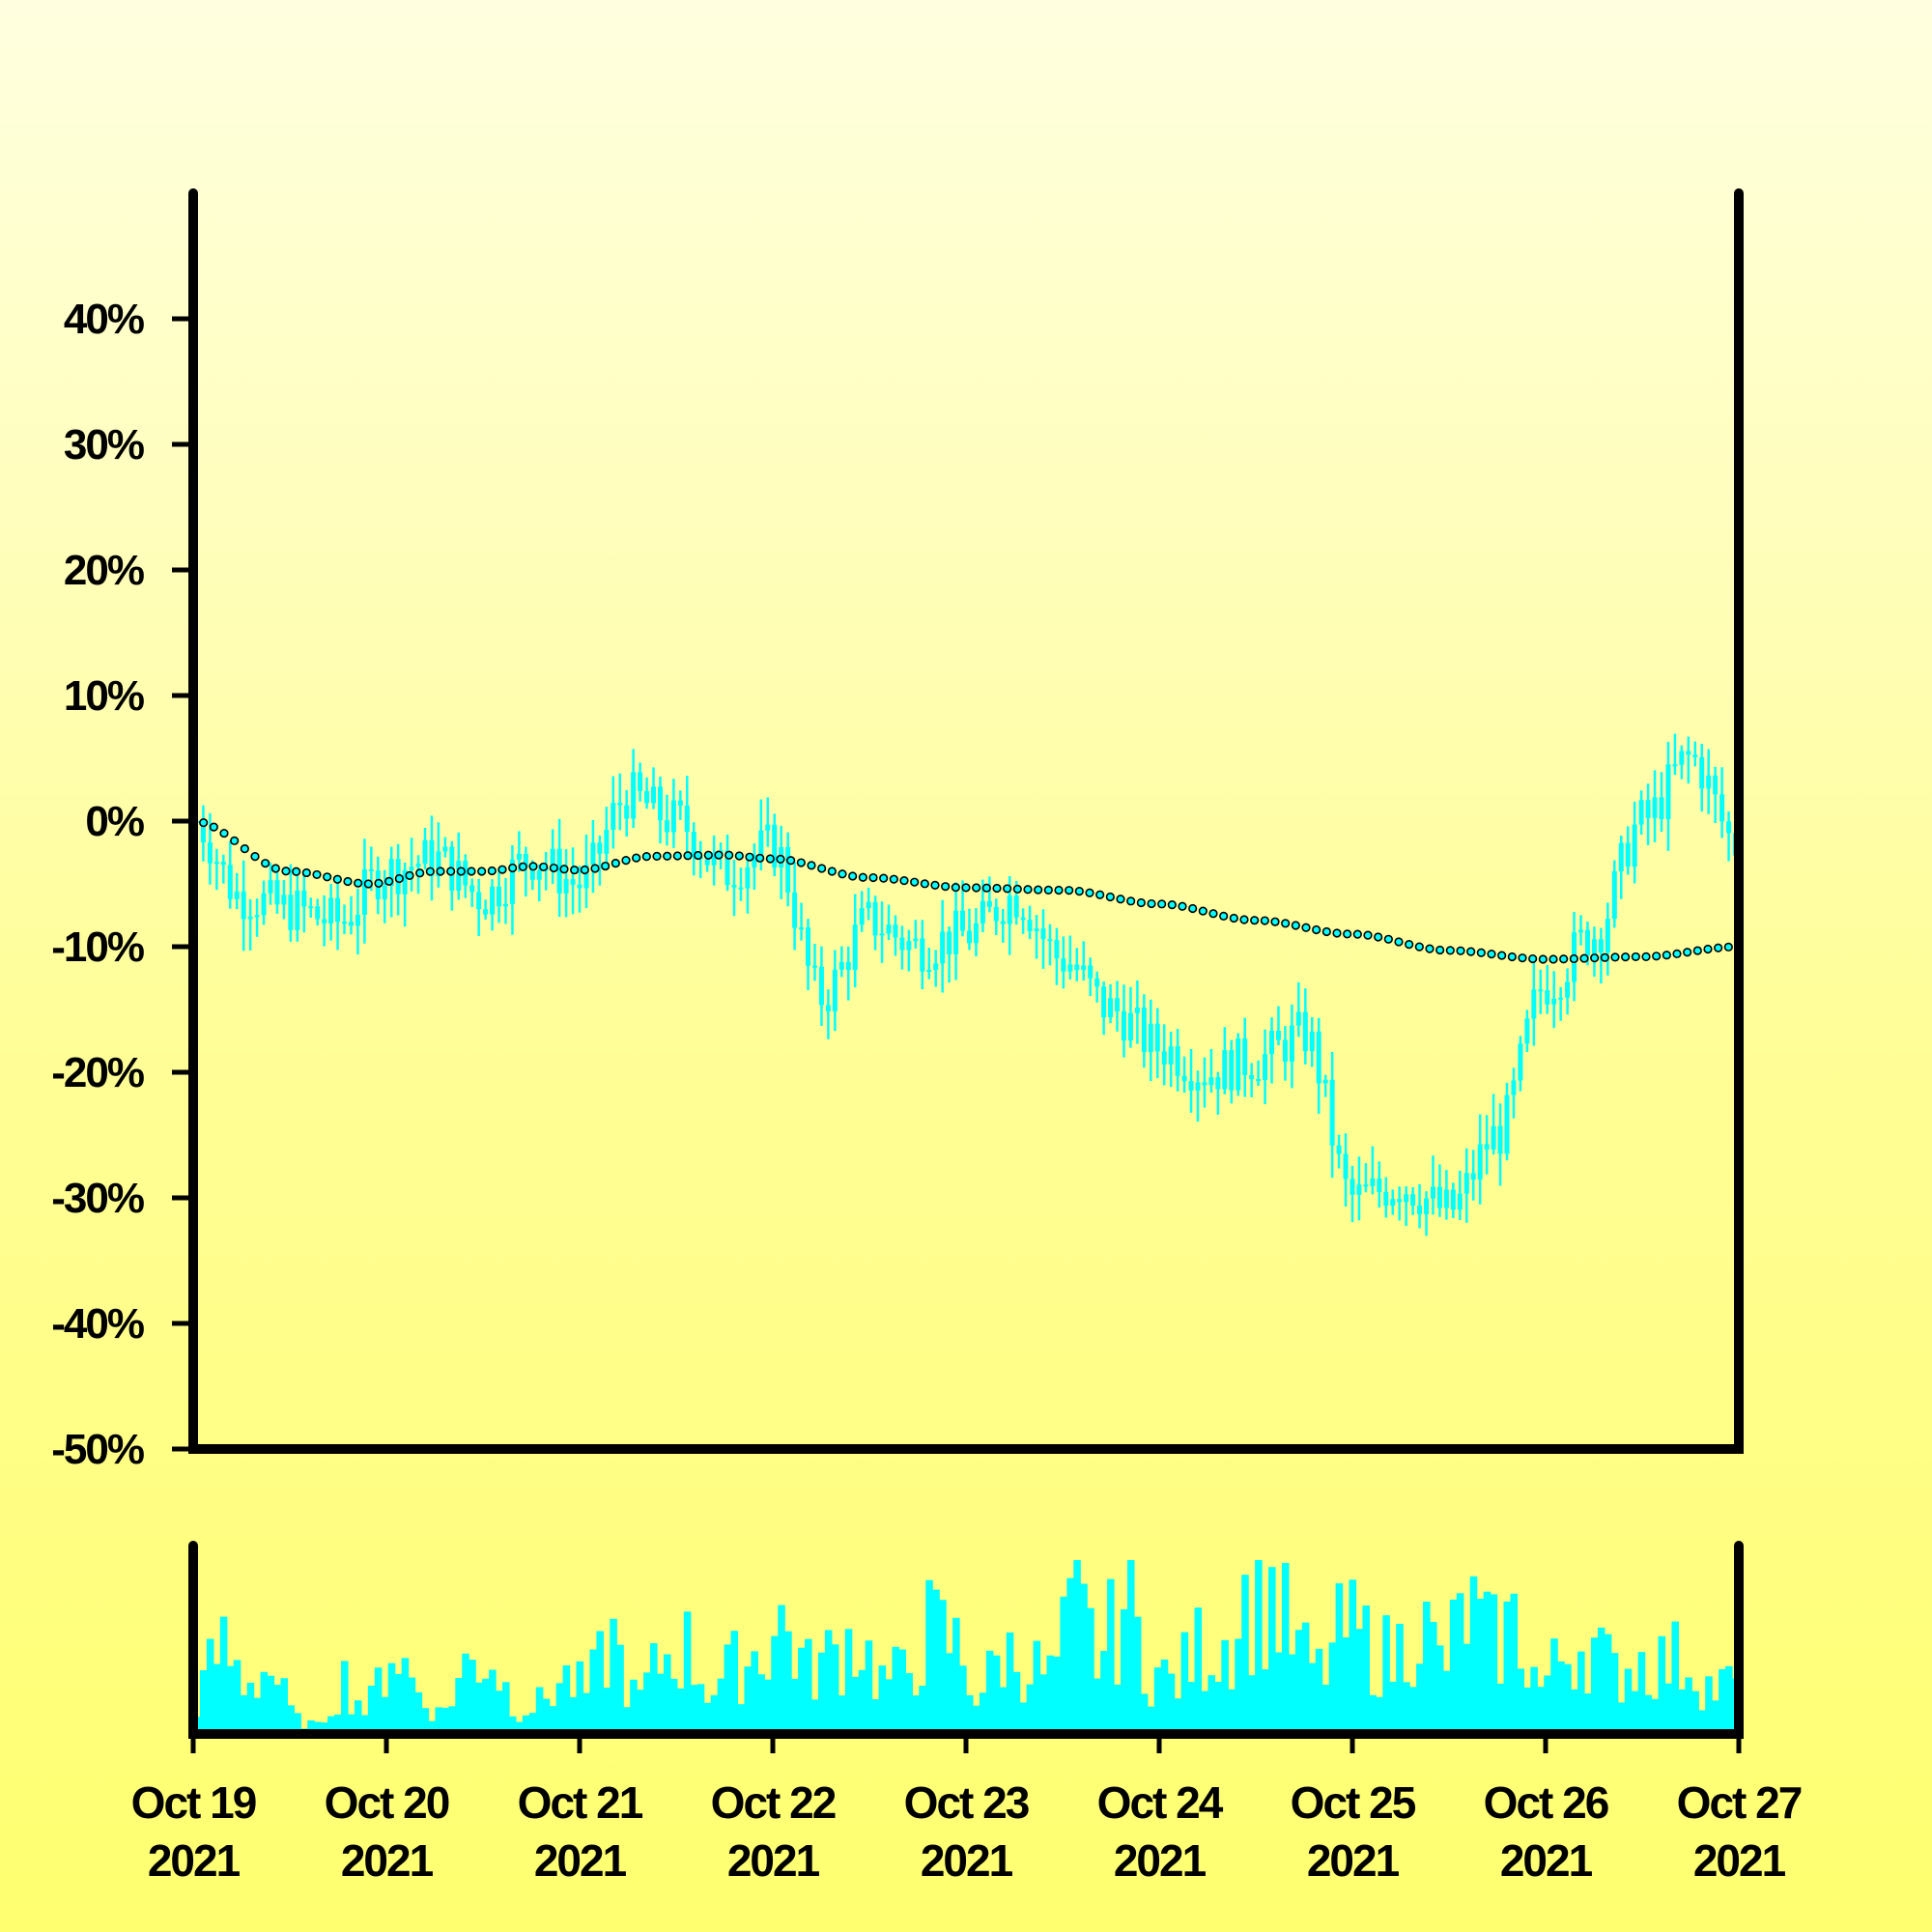 This screenshot has height=1932, width=1932. Describe the element at coordinates (1546, 1802) in the screenshot. I see `x-tick-label: Oct 26` at that location.